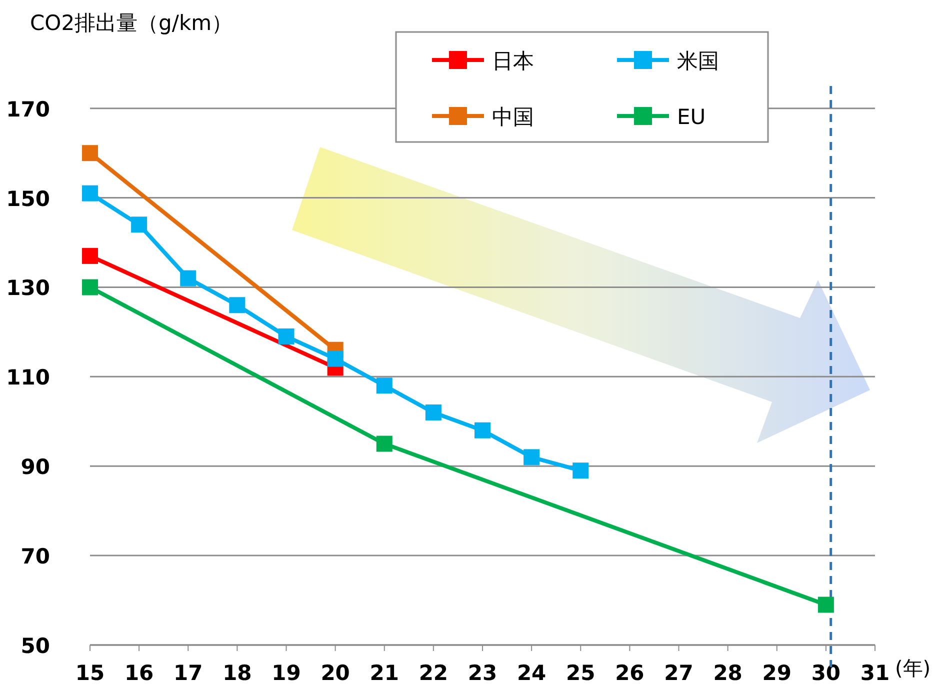 The height and width of the screenshot is (698, 934). Describe the element at coordinates (35, 556) in the screenshot. I see `y-tick-label: 70` at that location.